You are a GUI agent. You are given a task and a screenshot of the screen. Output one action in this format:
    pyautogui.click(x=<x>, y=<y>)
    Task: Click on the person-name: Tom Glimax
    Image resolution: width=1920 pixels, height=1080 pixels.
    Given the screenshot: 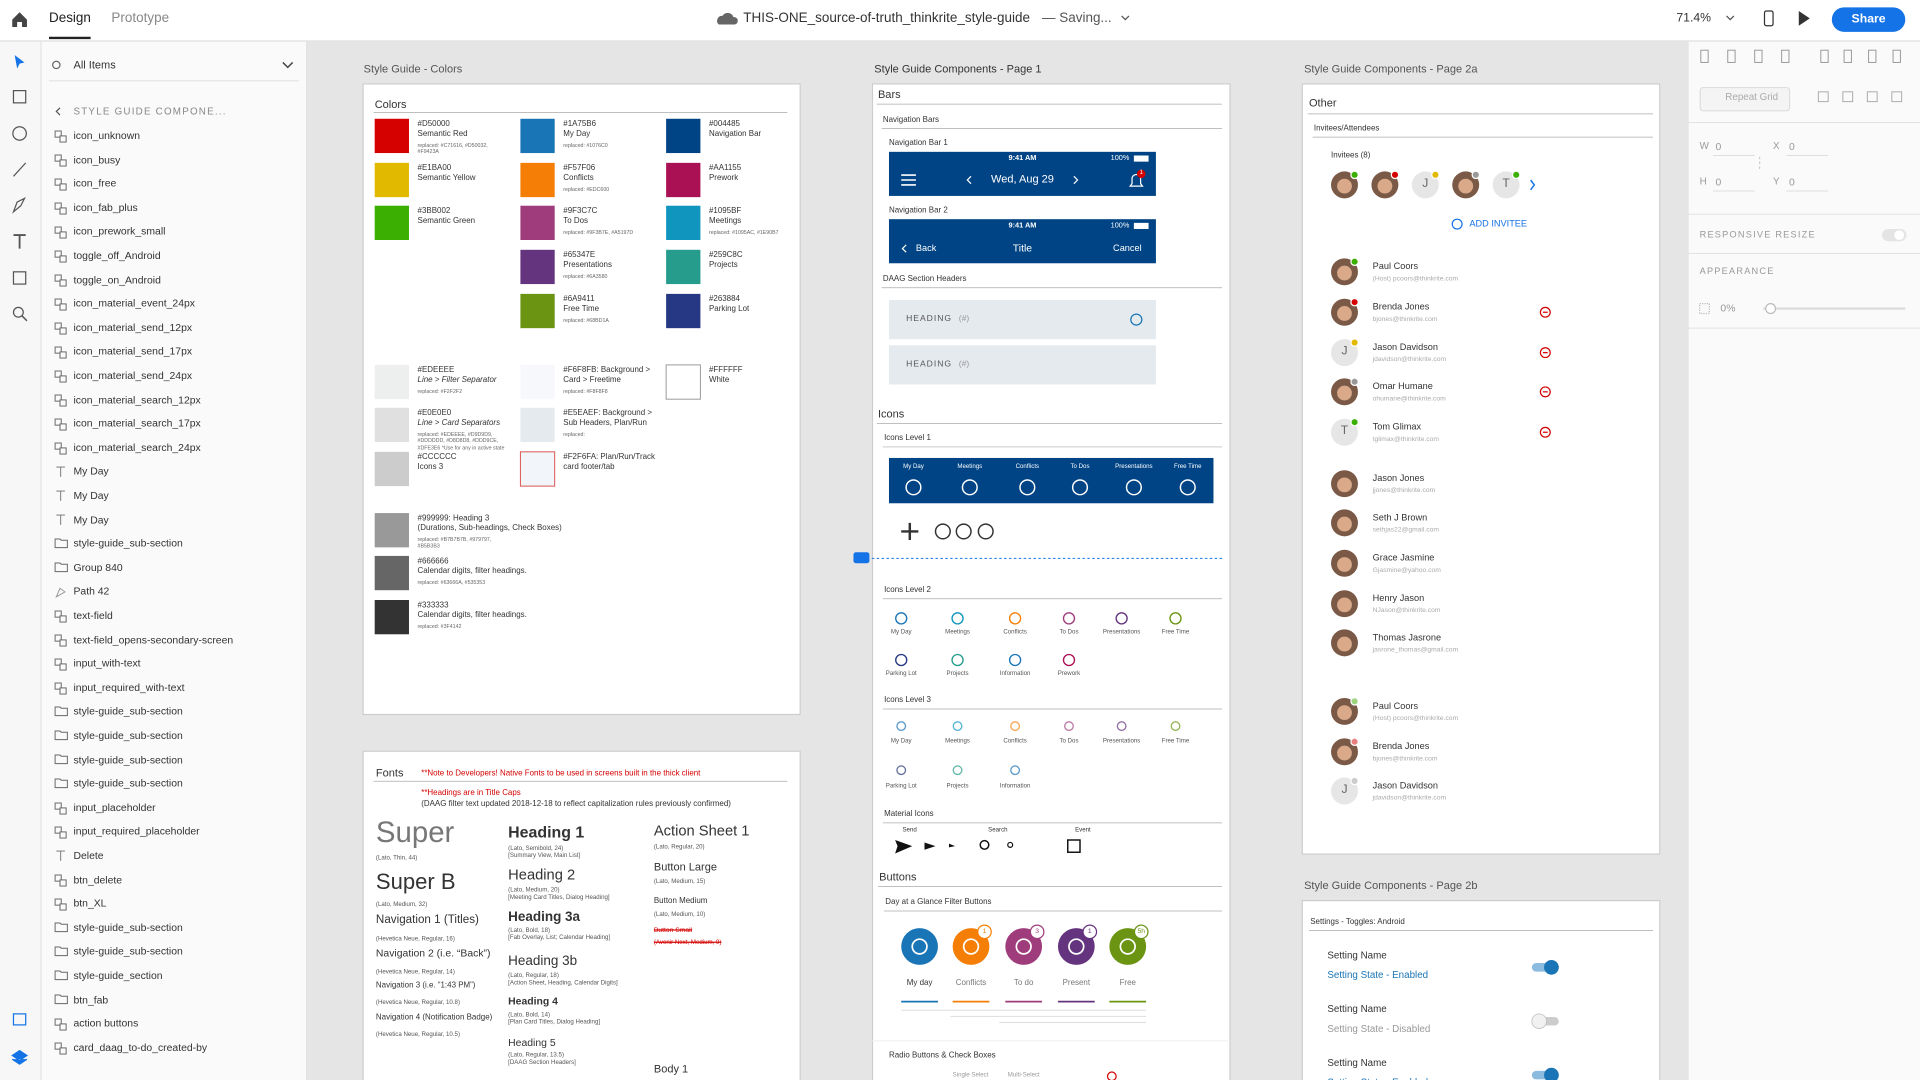 What is the action you would take?
    pyautogui.click(x=1397, y=427)
    